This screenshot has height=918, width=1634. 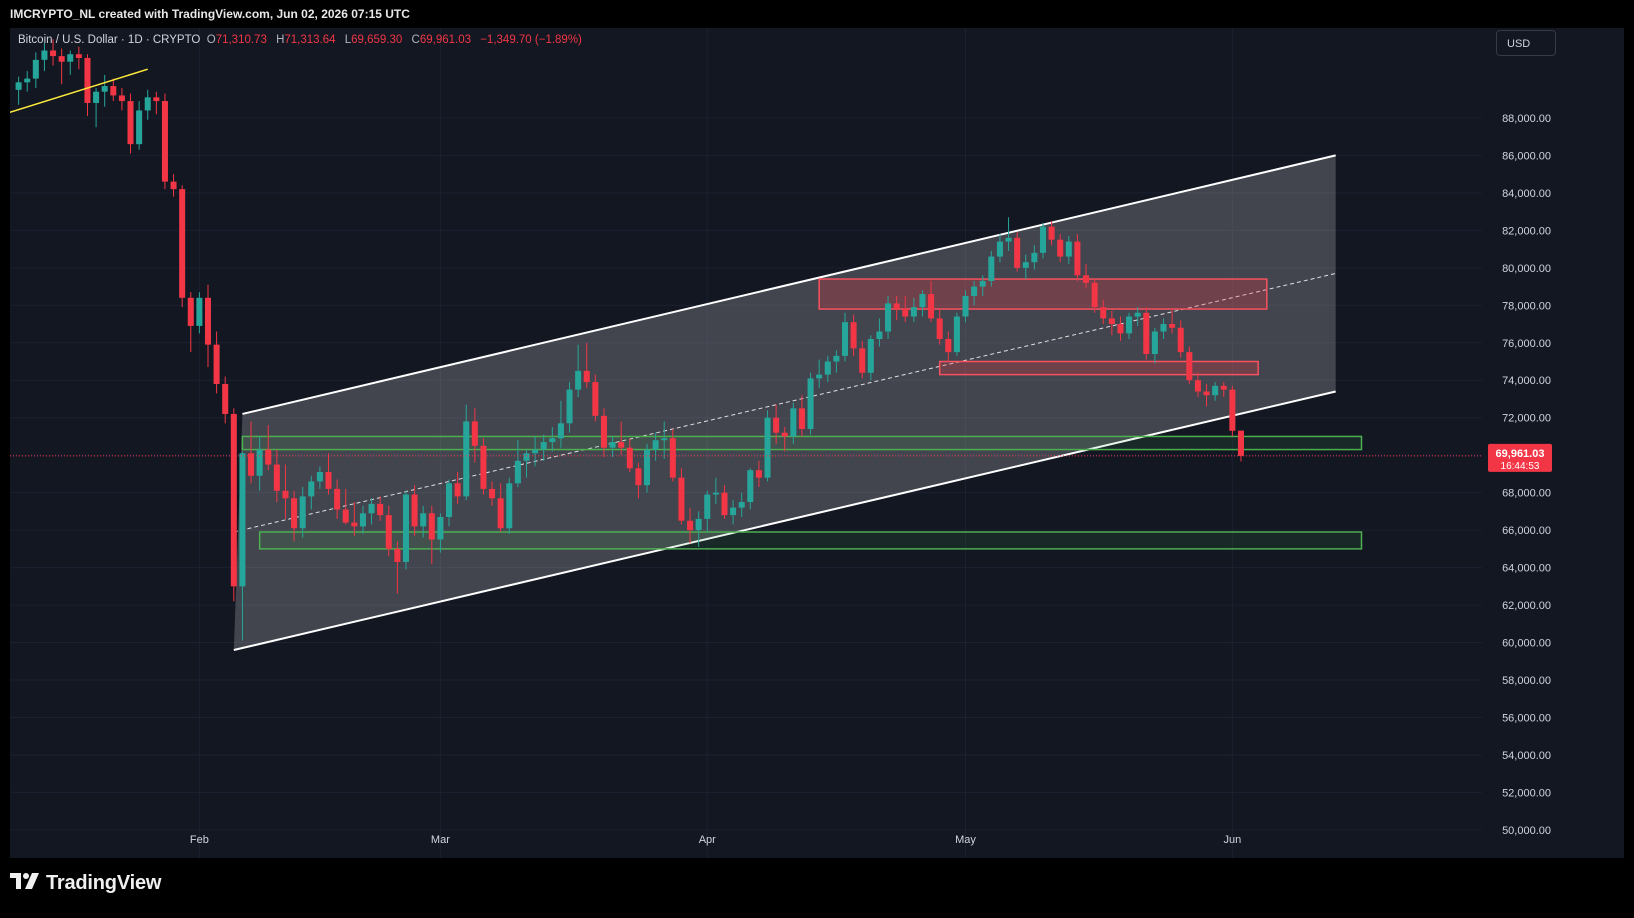 I want to click on prior-trendline, so click(x=79, y=91).